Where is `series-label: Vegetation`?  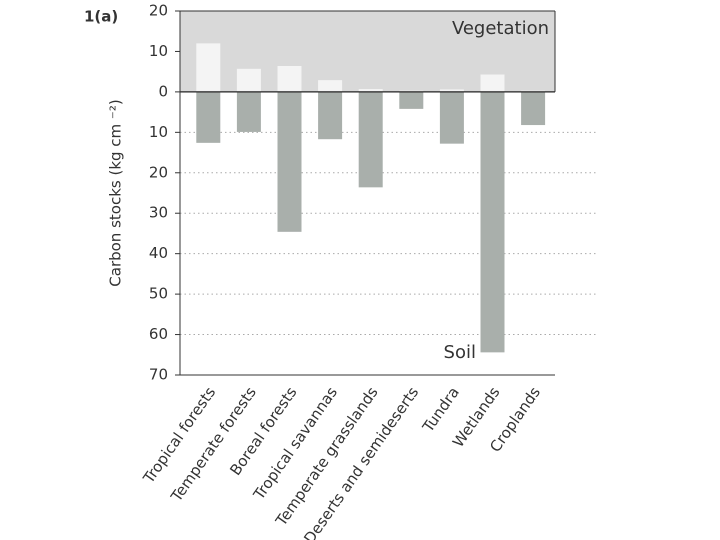 series-label: Vegetation is located at coordinates (500, 28).